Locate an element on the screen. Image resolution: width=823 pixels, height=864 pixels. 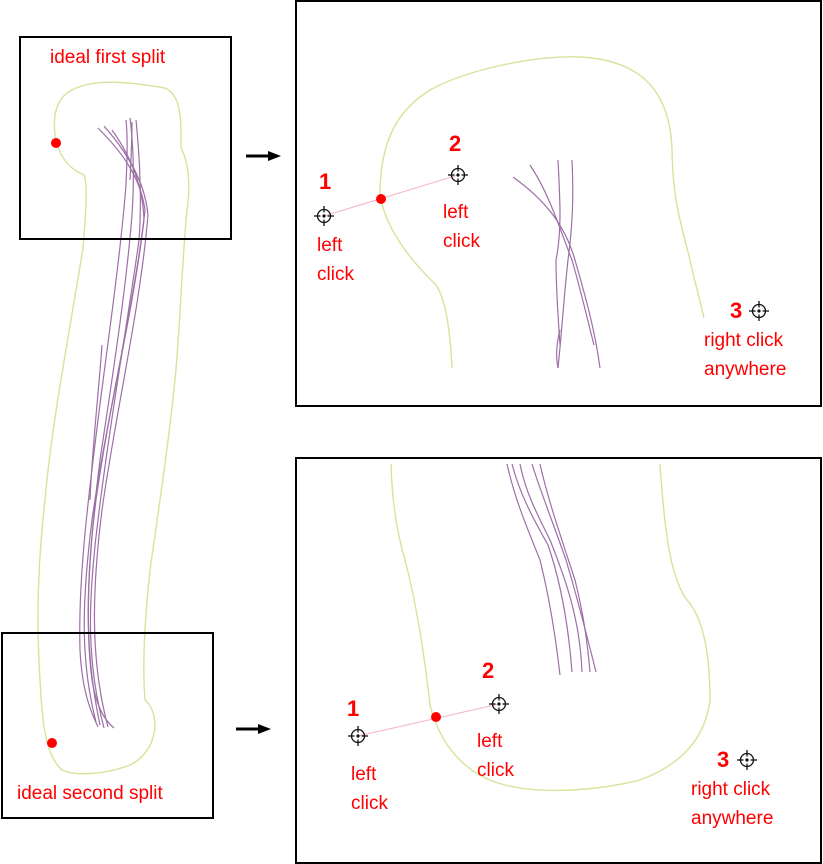
second-split-label: ideal second split is located at coordinates (90, 793).